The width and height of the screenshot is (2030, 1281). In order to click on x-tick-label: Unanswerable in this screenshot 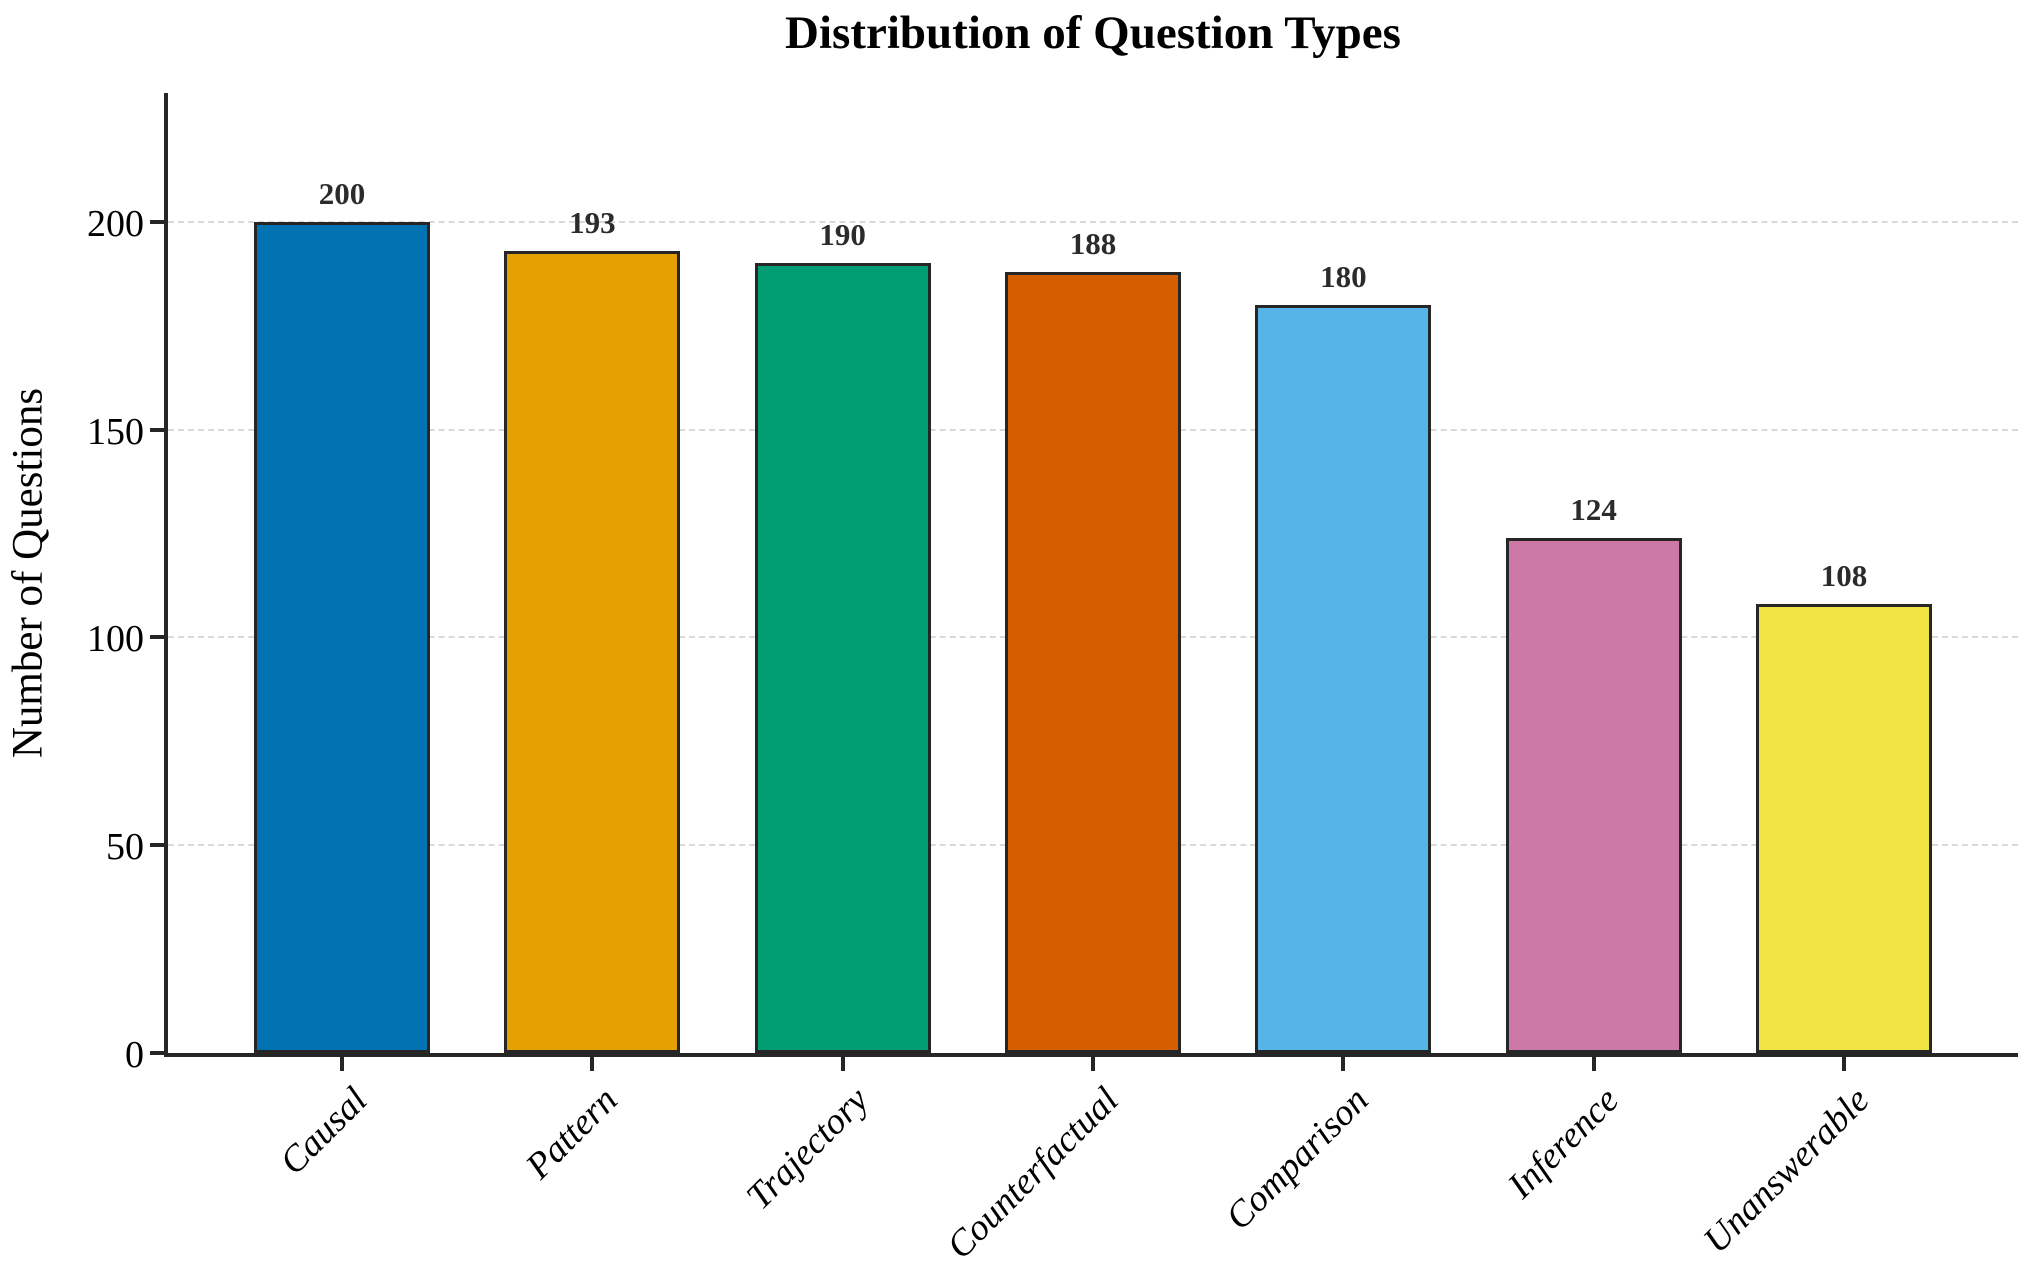, I will do `click(1786, 1170)`.